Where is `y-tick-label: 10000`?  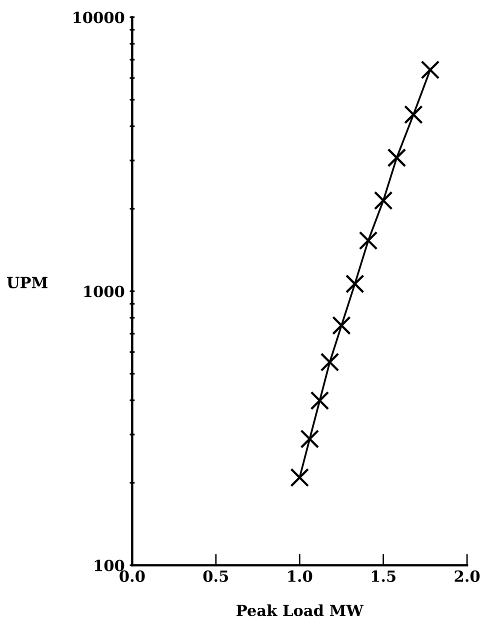 y-tick-label: 10000 is located at coordinates (99, 18).